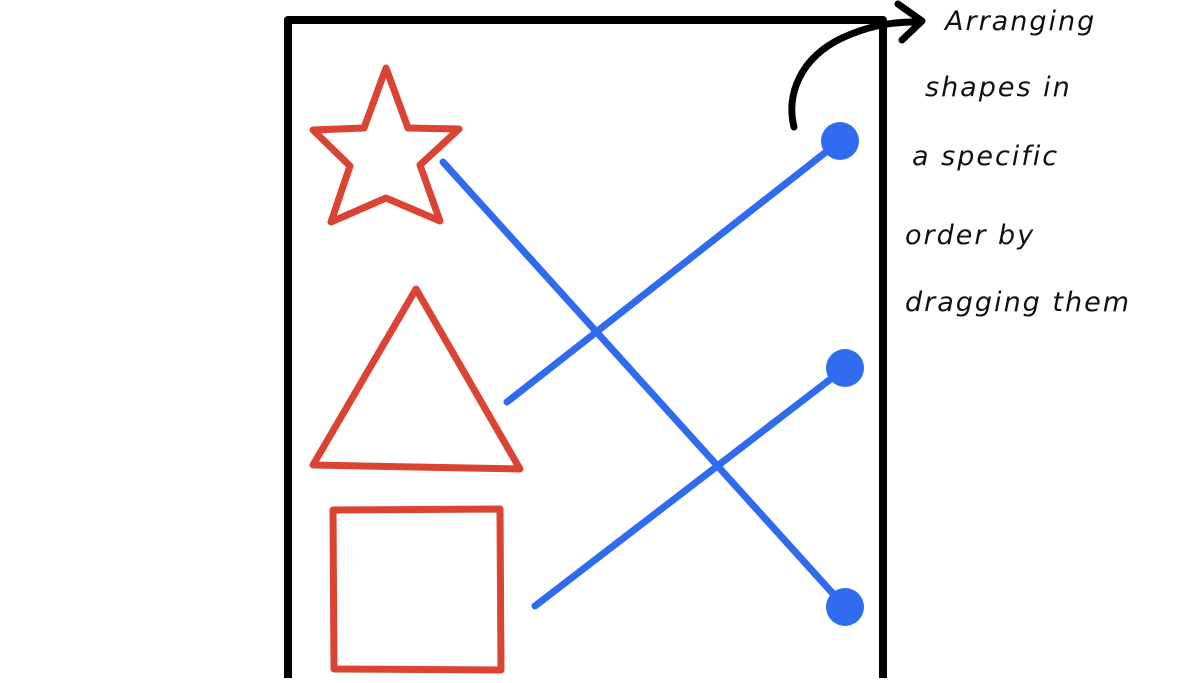  What do you see at coordinates (970, 235) in the screenshot?
I see `annotation-line-4: order by` at bounding box center [970, 235].